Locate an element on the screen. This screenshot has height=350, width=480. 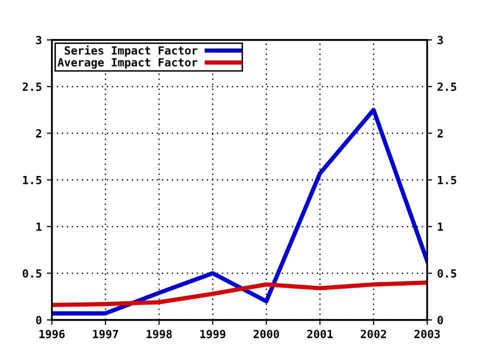
legend-label: Average Impact Factor is located at coordinates (128, 63).